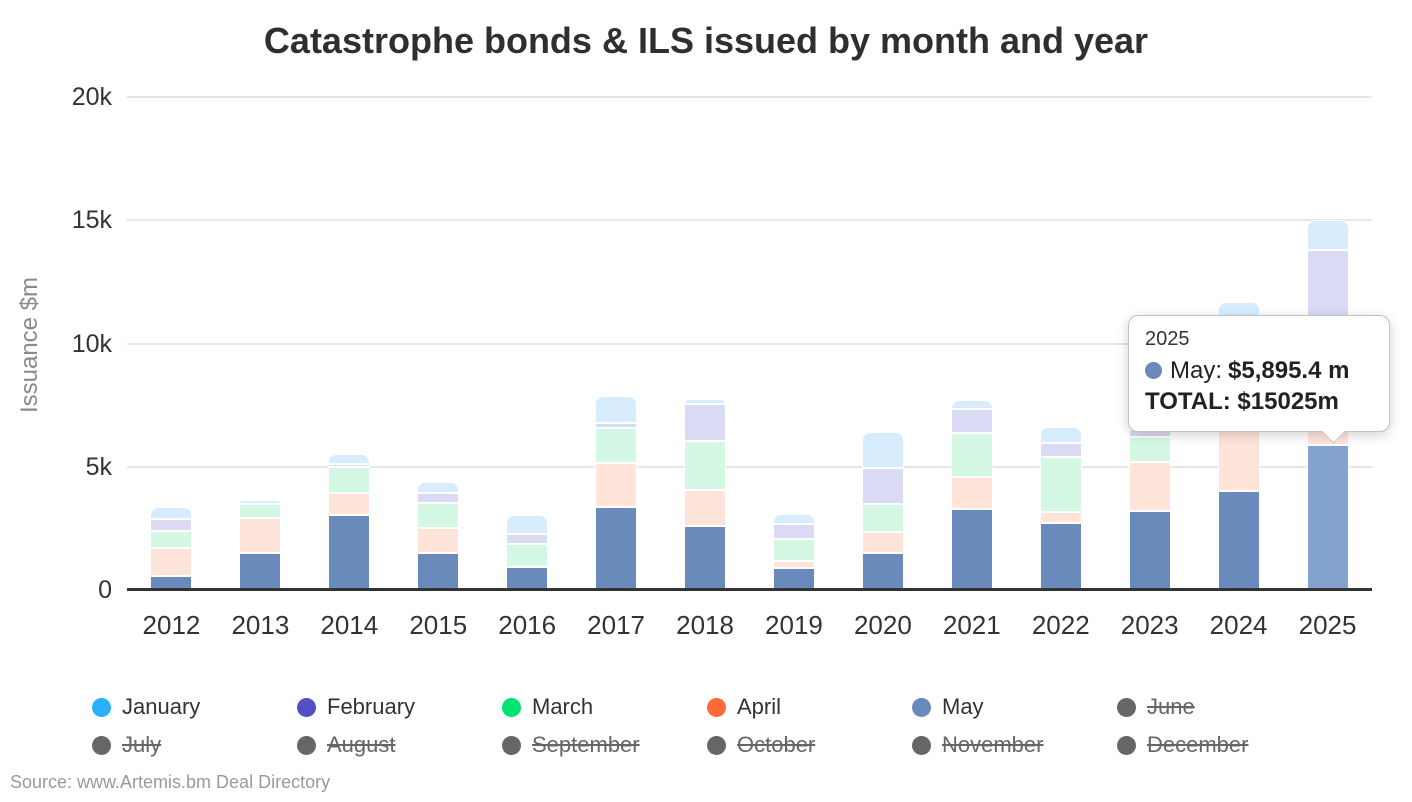 The image size is (1412, 802). What do you see at coordinates (1219, 745) in the screenshot?
I see `legend-item-december: December` at bounding box center [1219, 745].